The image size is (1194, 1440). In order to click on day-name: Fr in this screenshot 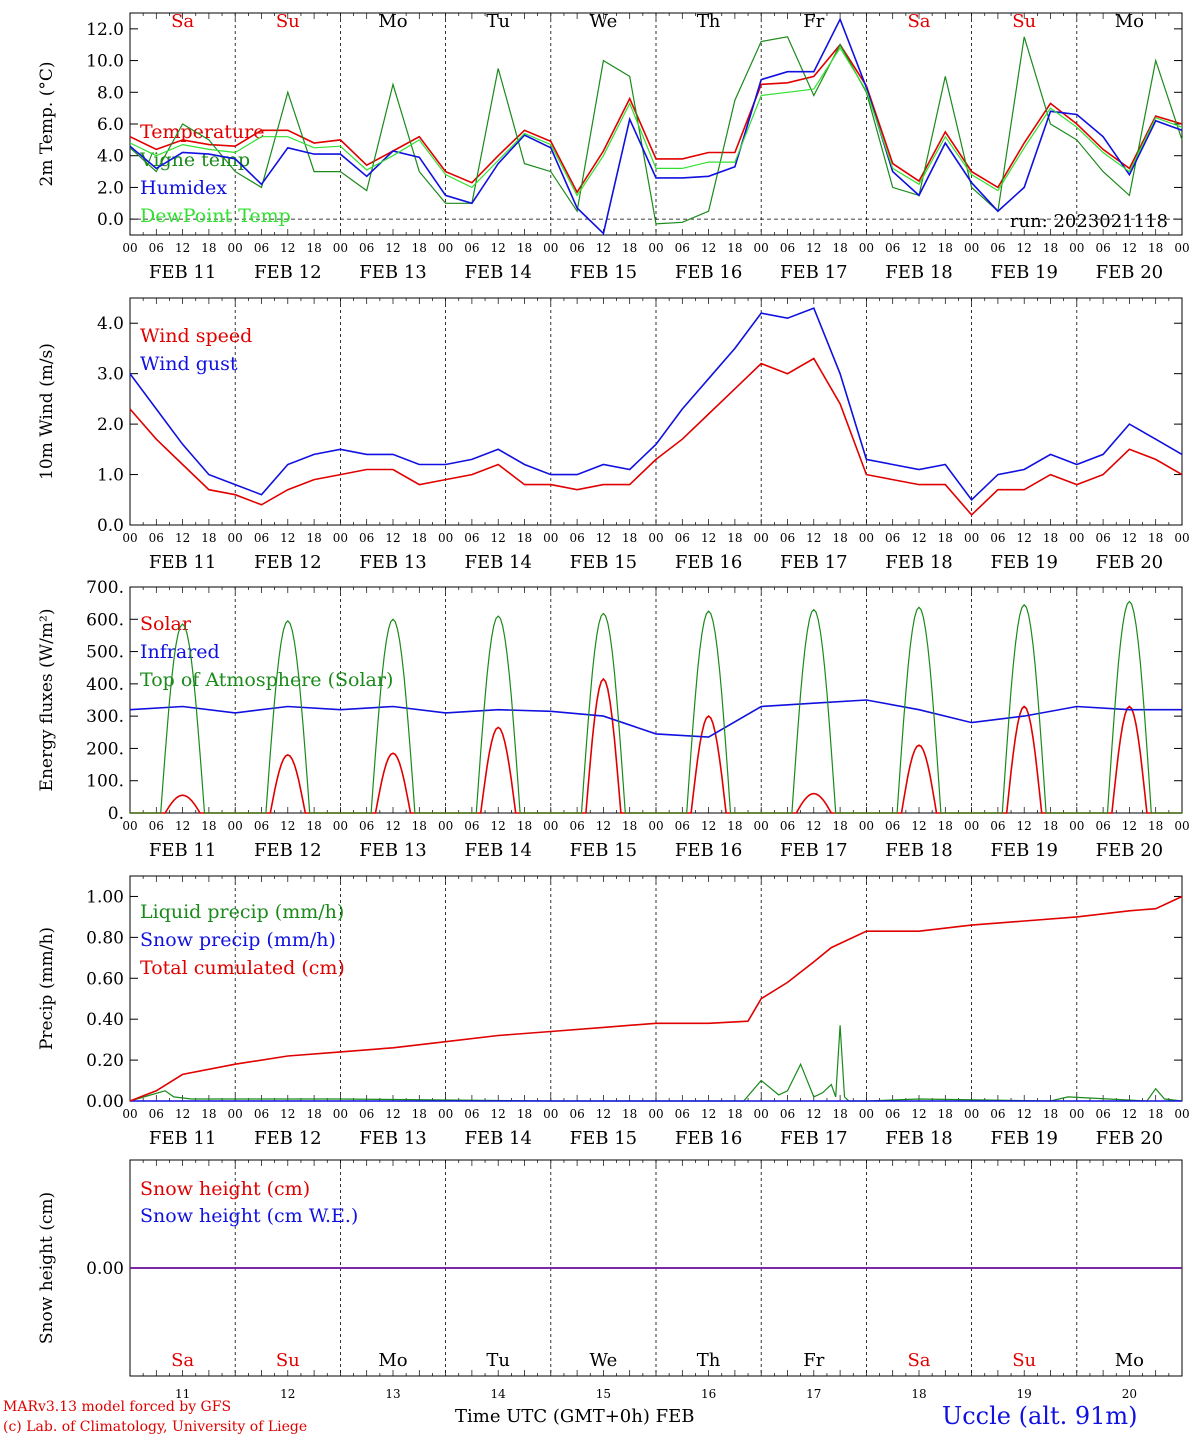, I will do `click(813, 1360)`.